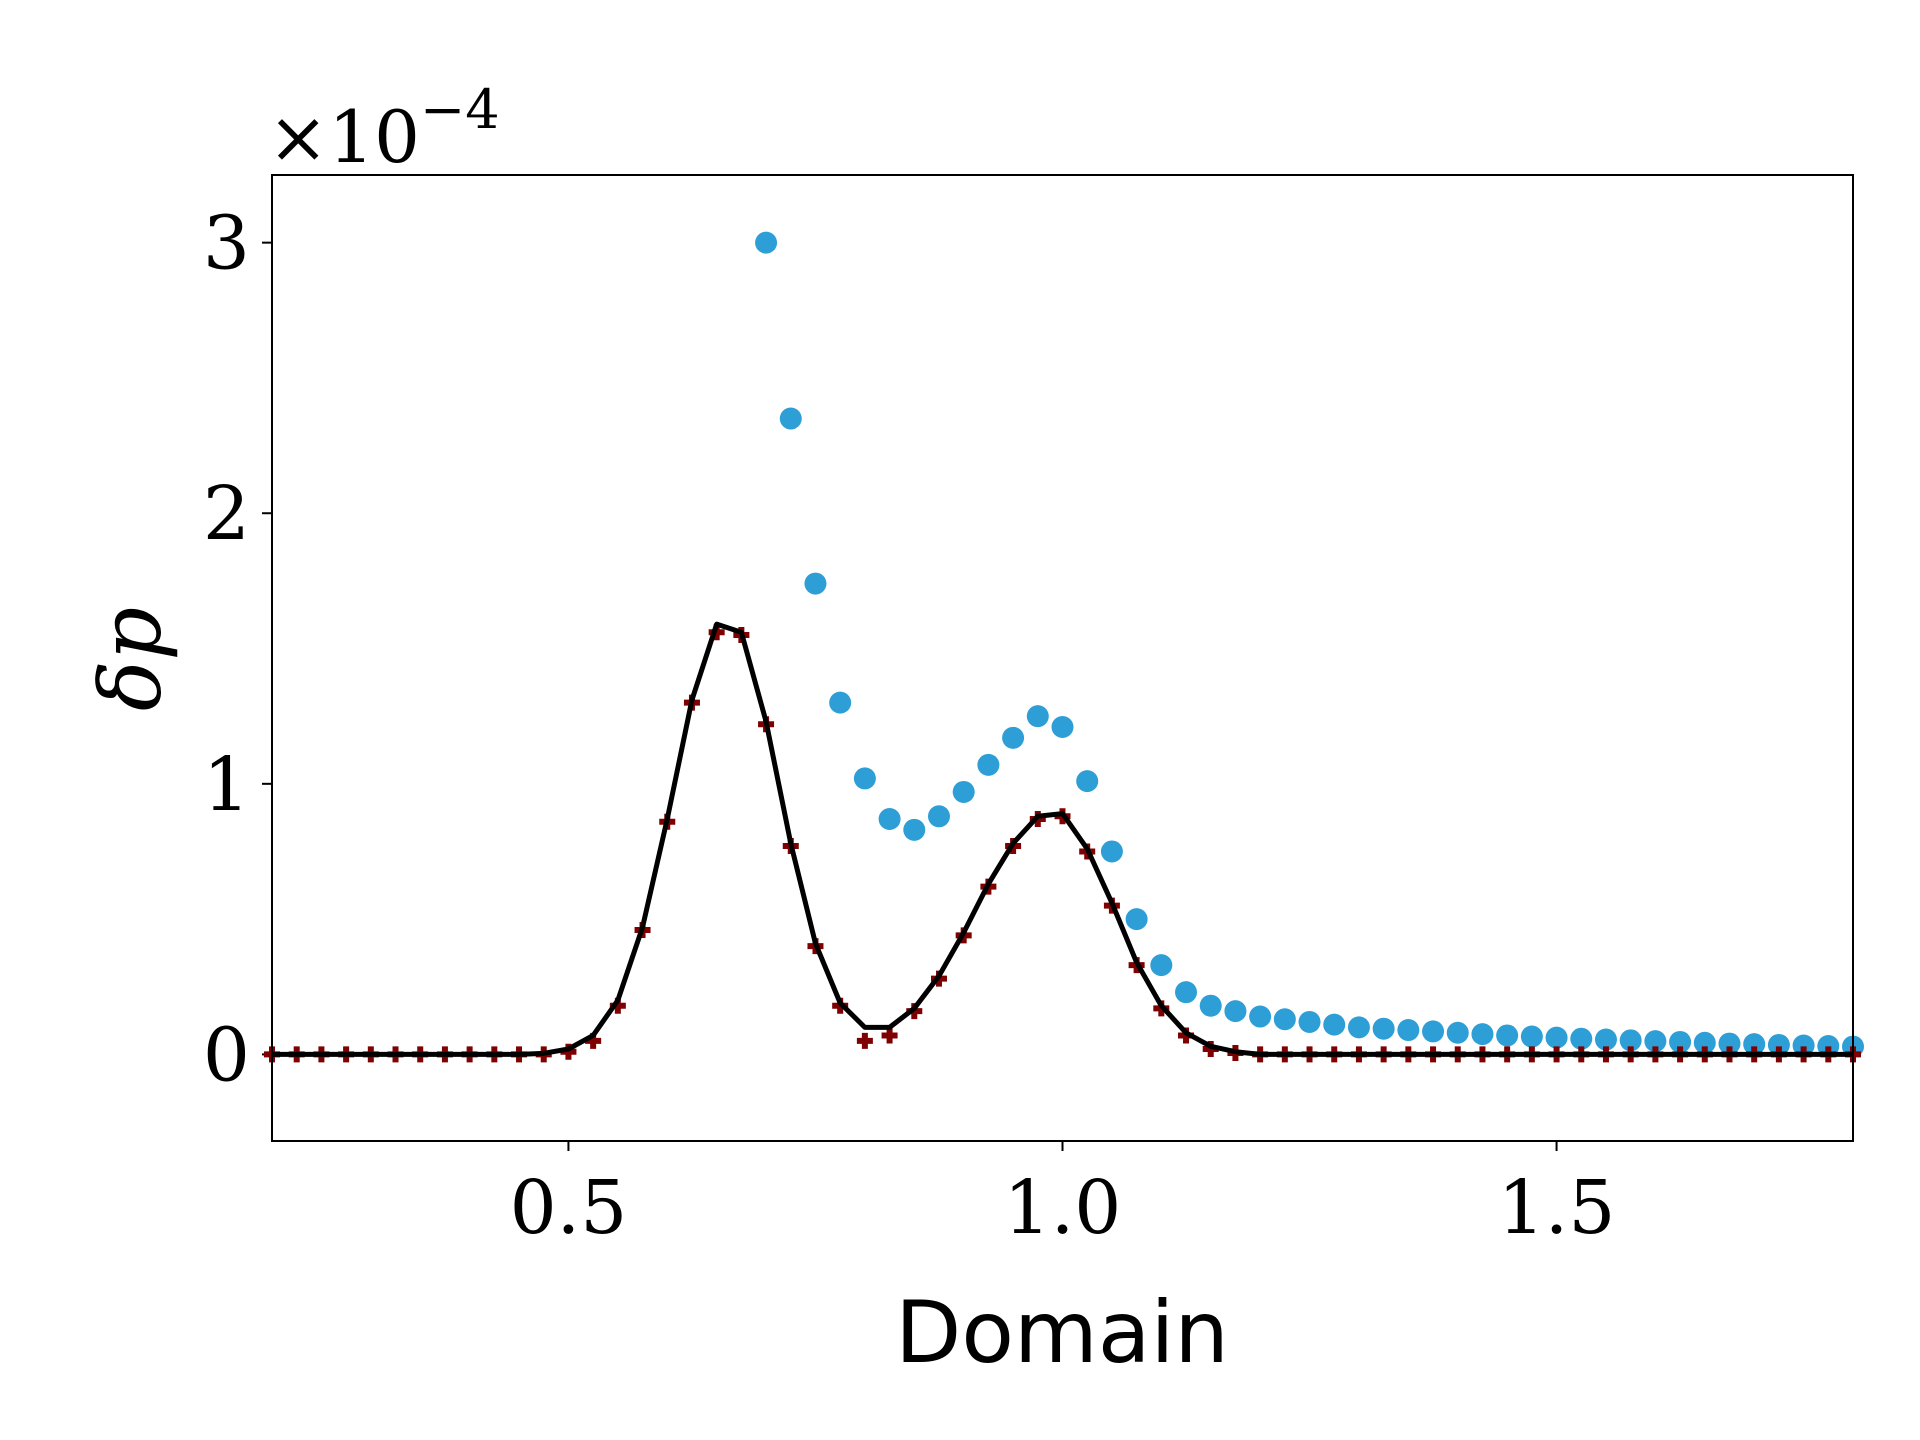  I want to click on y-tick-label: 1, so click(226, 785).